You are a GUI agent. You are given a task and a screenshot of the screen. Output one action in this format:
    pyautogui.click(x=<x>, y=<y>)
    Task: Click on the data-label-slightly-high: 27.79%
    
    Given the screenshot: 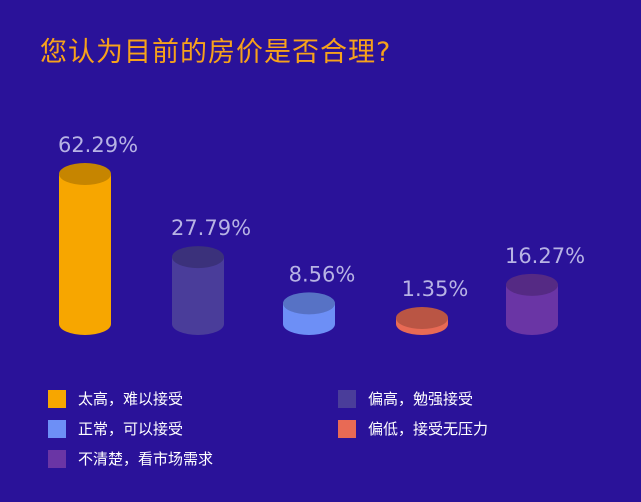 What is the action you would take?
    pyautogui.click(x=211, y=228)
    